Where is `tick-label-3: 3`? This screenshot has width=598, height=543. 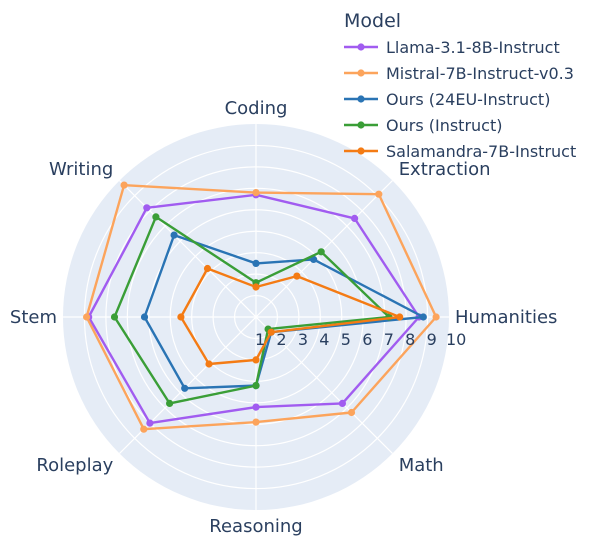
tick-label-3: 3 is located at coordinates (303, 339).